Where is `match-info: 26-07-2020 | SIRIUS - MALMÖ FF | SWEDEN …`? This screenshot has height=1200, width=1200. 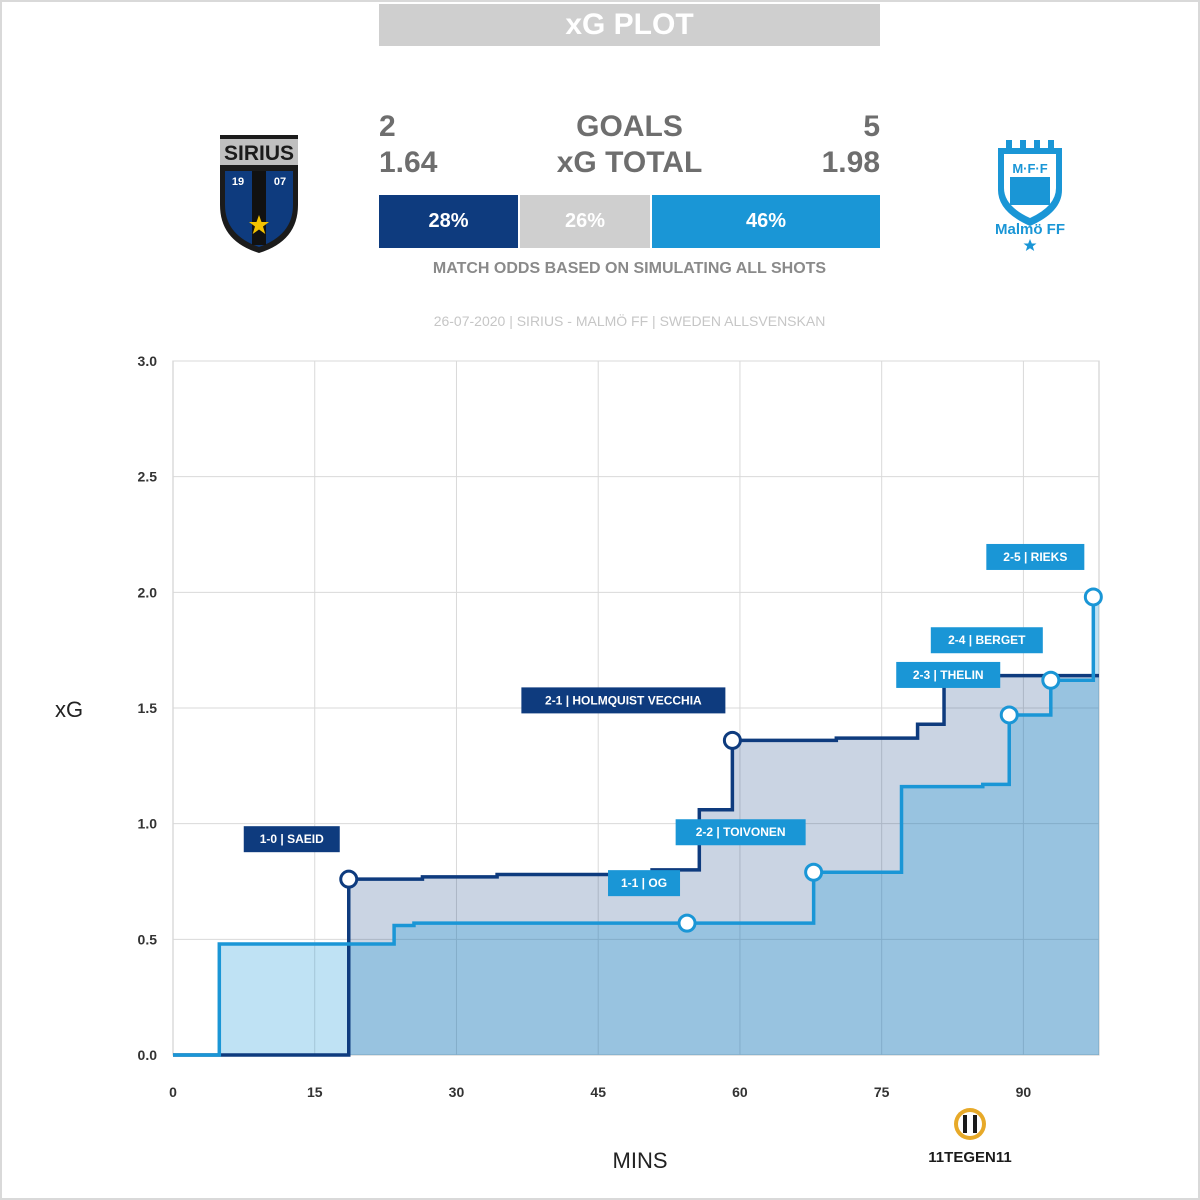 match-info: 26-07-2020 | SIRIUS - MALMÖ FF | SWEDEN … is located at coordinates (629, 321).